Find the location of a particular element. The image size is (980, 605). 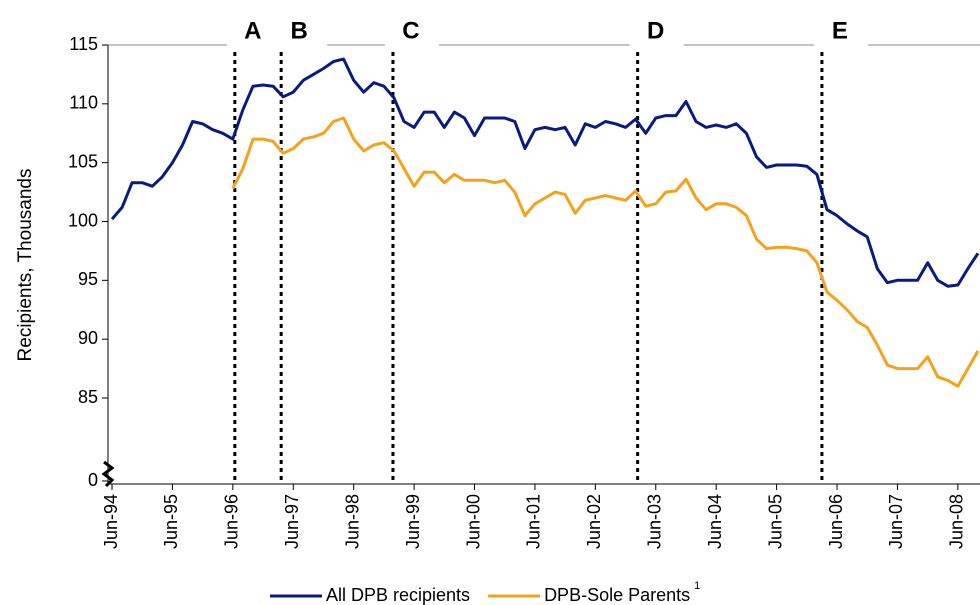

y-tick-label: 105 is located at coordinates (83, 161).